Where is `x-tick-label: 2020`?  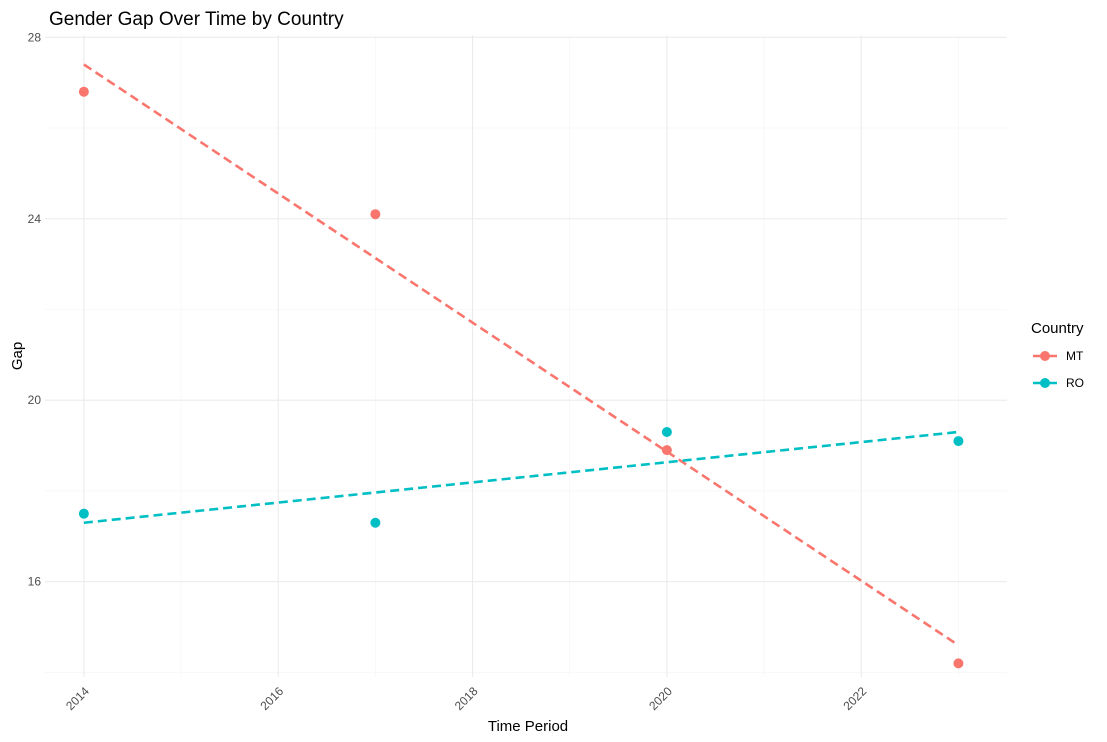
x-tick-label: 2020 is located at coordinates (660, 698).